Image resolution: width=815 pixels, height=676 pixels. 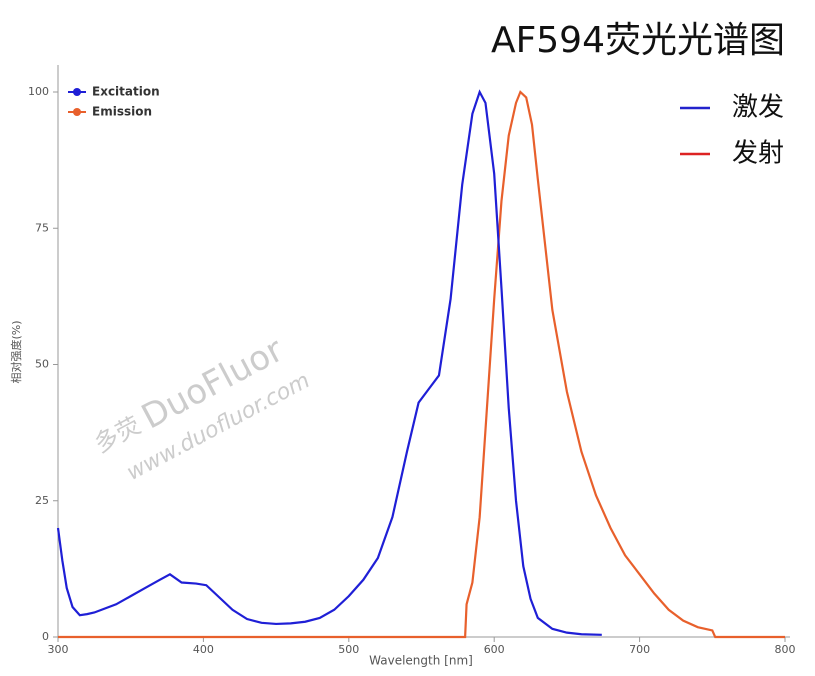 I want to click on x-tick-label: 500, so click(x=348, y=649).